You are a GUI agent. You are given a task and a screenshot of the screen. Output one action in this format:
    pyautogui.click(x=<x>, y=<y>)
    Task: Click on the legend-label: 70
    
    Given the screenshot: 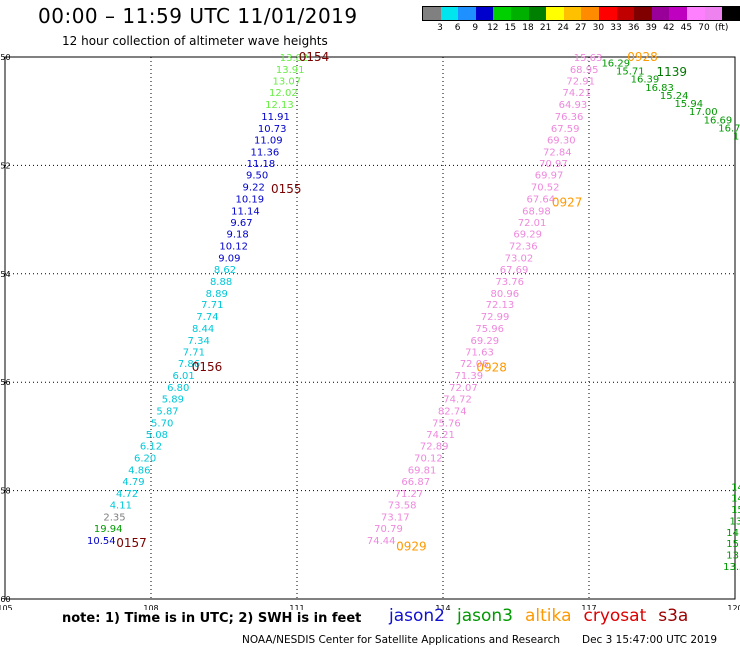 What is the action you would take?
    pyautogui.click(x=704, y=28)
    